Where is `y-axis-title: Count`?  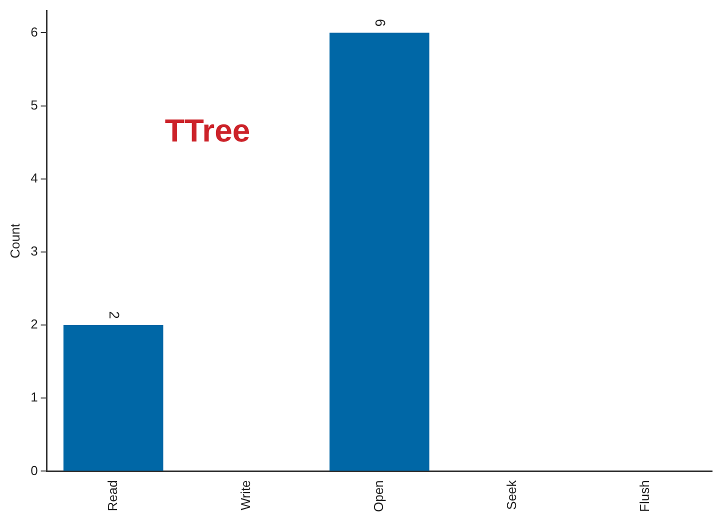 y-axis-title: Count is located at coordinates (14, 240).